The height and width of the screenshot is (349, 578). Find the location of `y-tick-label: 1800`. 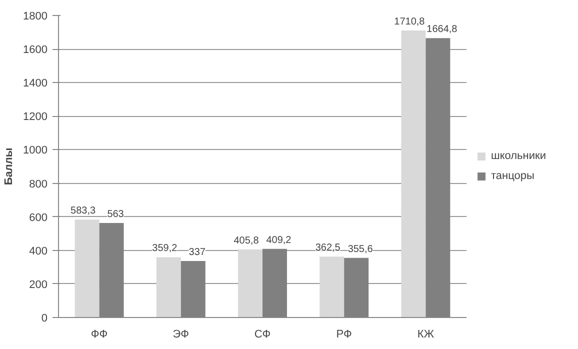

y-tick-label: 1800 is located at coordinates (35, 16).